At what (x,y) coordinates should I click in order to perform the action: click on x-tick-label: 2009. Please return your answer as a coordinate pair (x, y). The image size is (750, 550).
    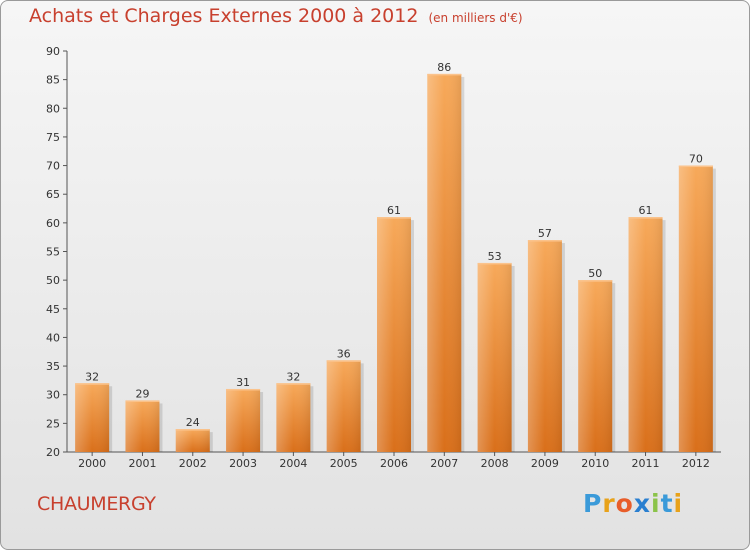
    Looking at the image, I should click on (545, 463).